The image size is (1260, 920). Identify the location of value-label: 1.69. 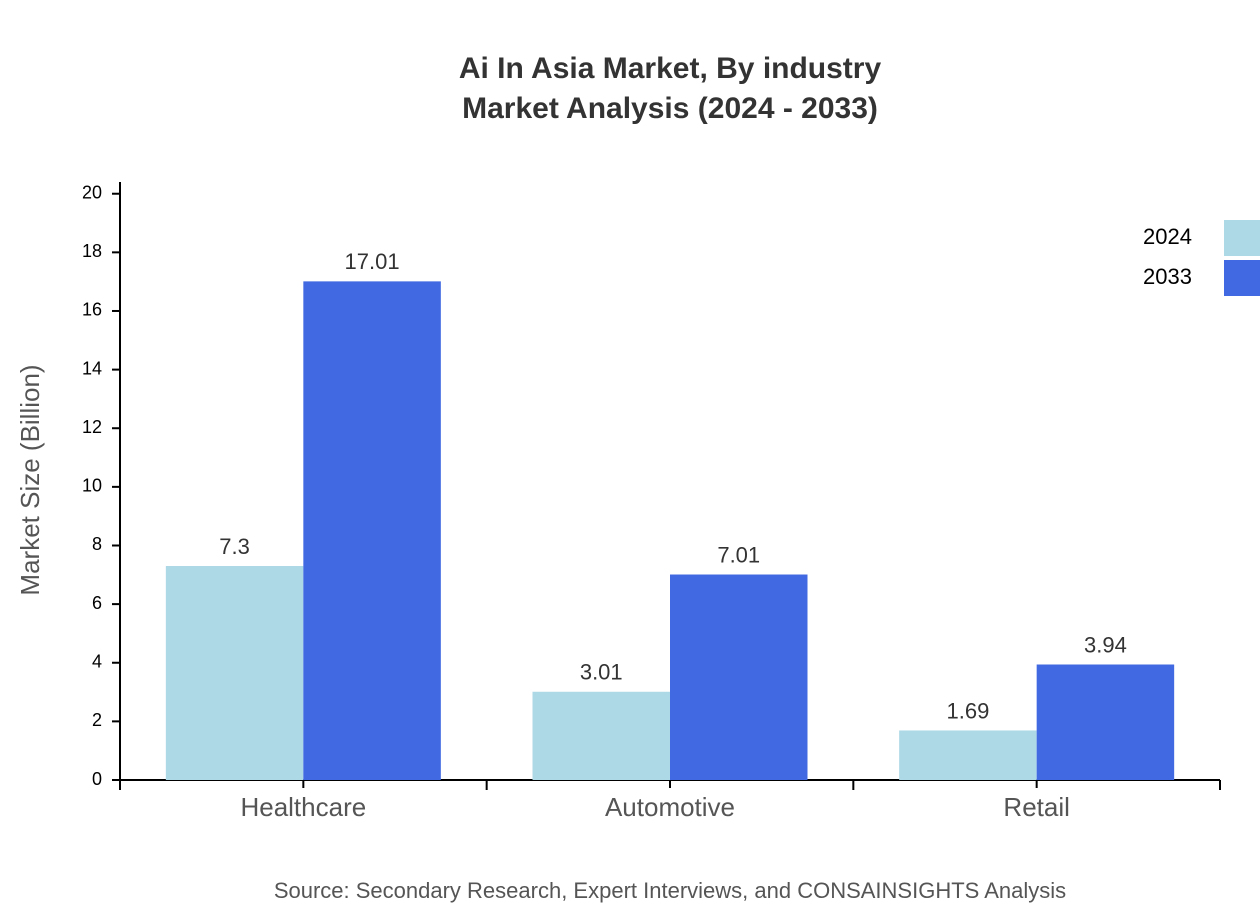
(968, 710).